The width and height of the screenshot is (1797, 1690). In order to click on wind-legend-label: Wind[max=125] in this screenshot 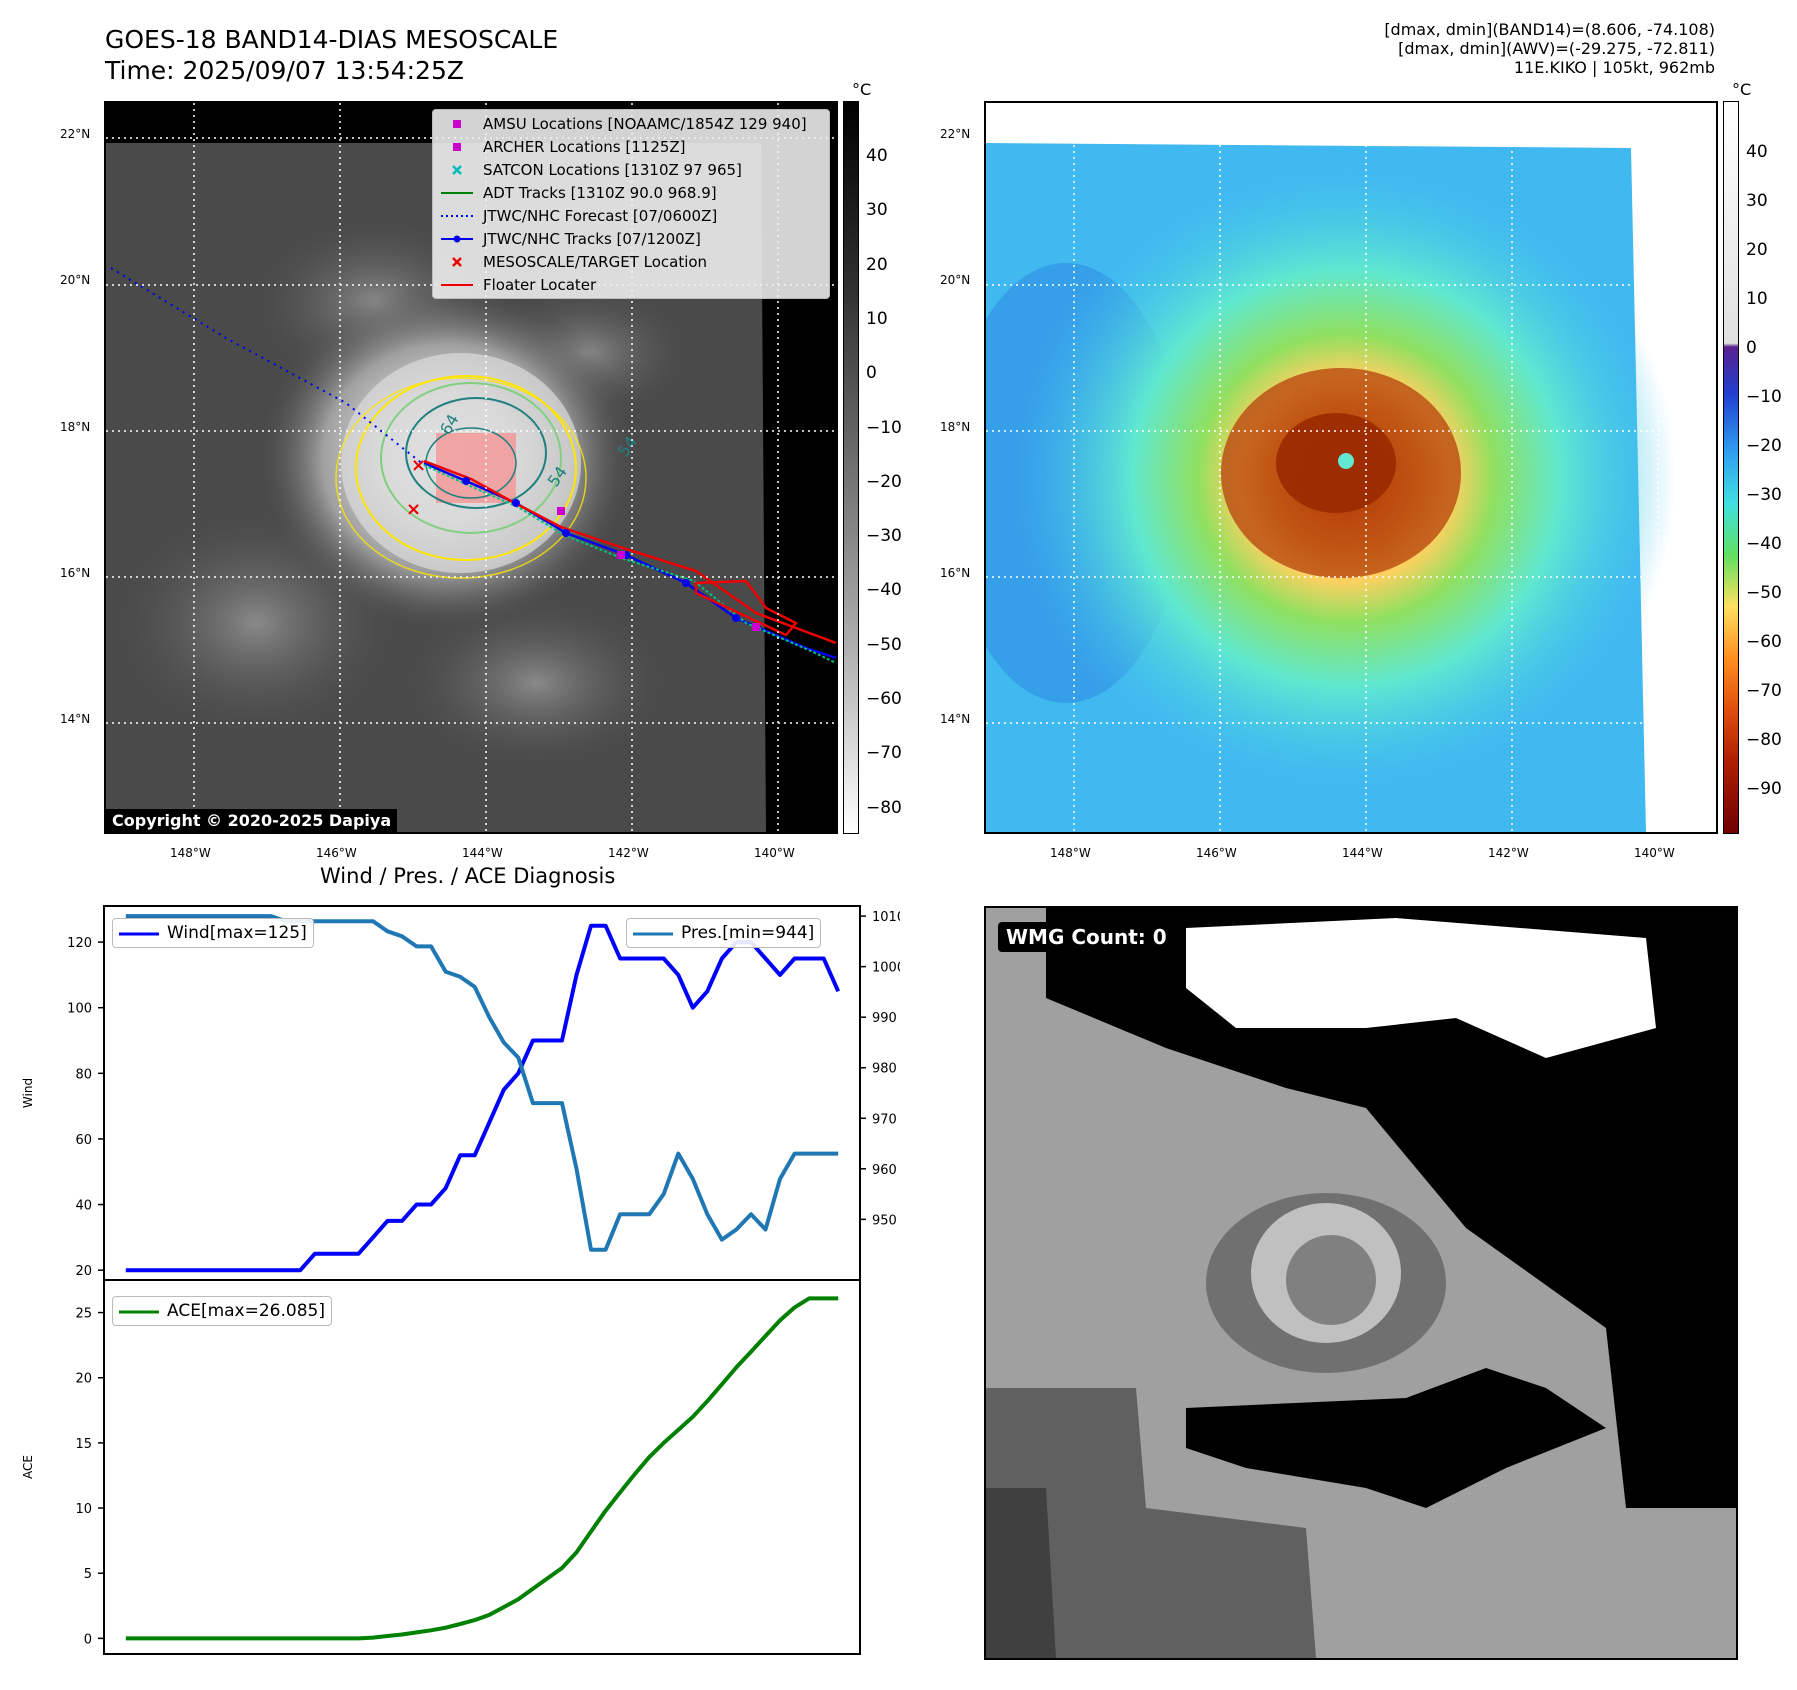, I will do `click(237, 933)`.